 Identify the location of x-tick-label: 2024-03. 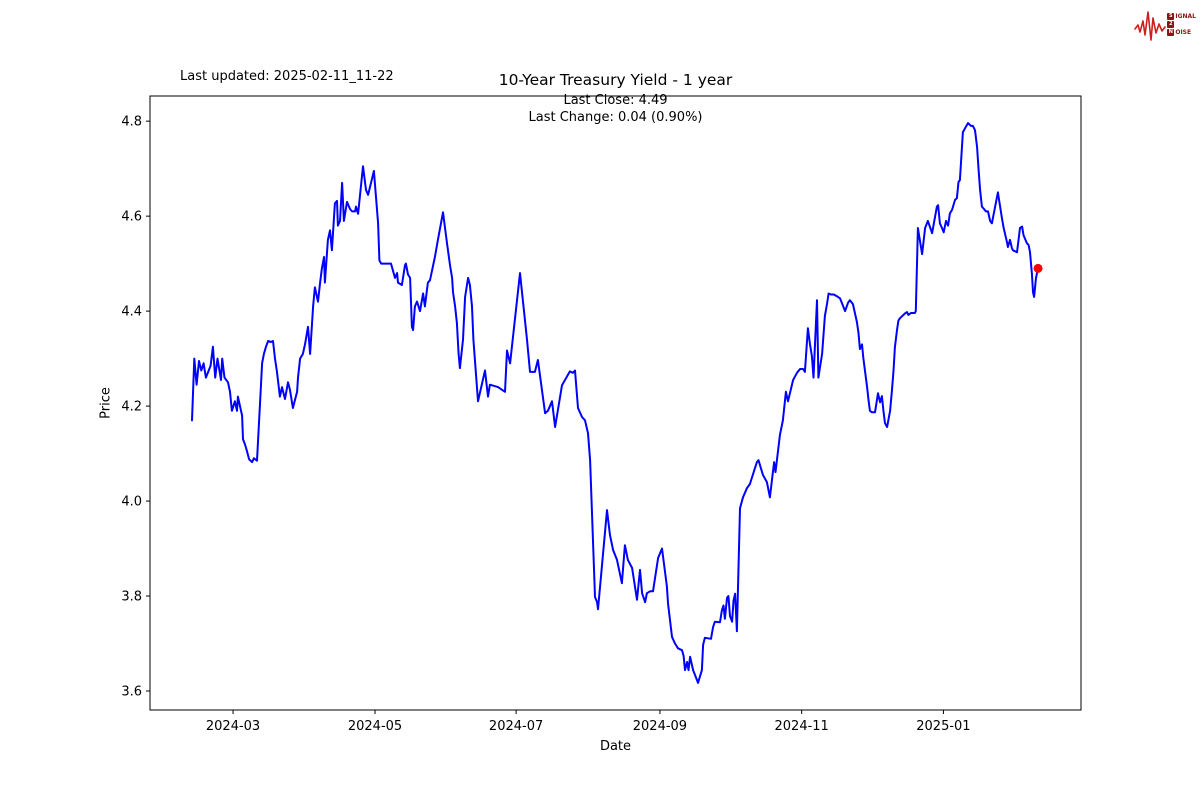
(233, 726).